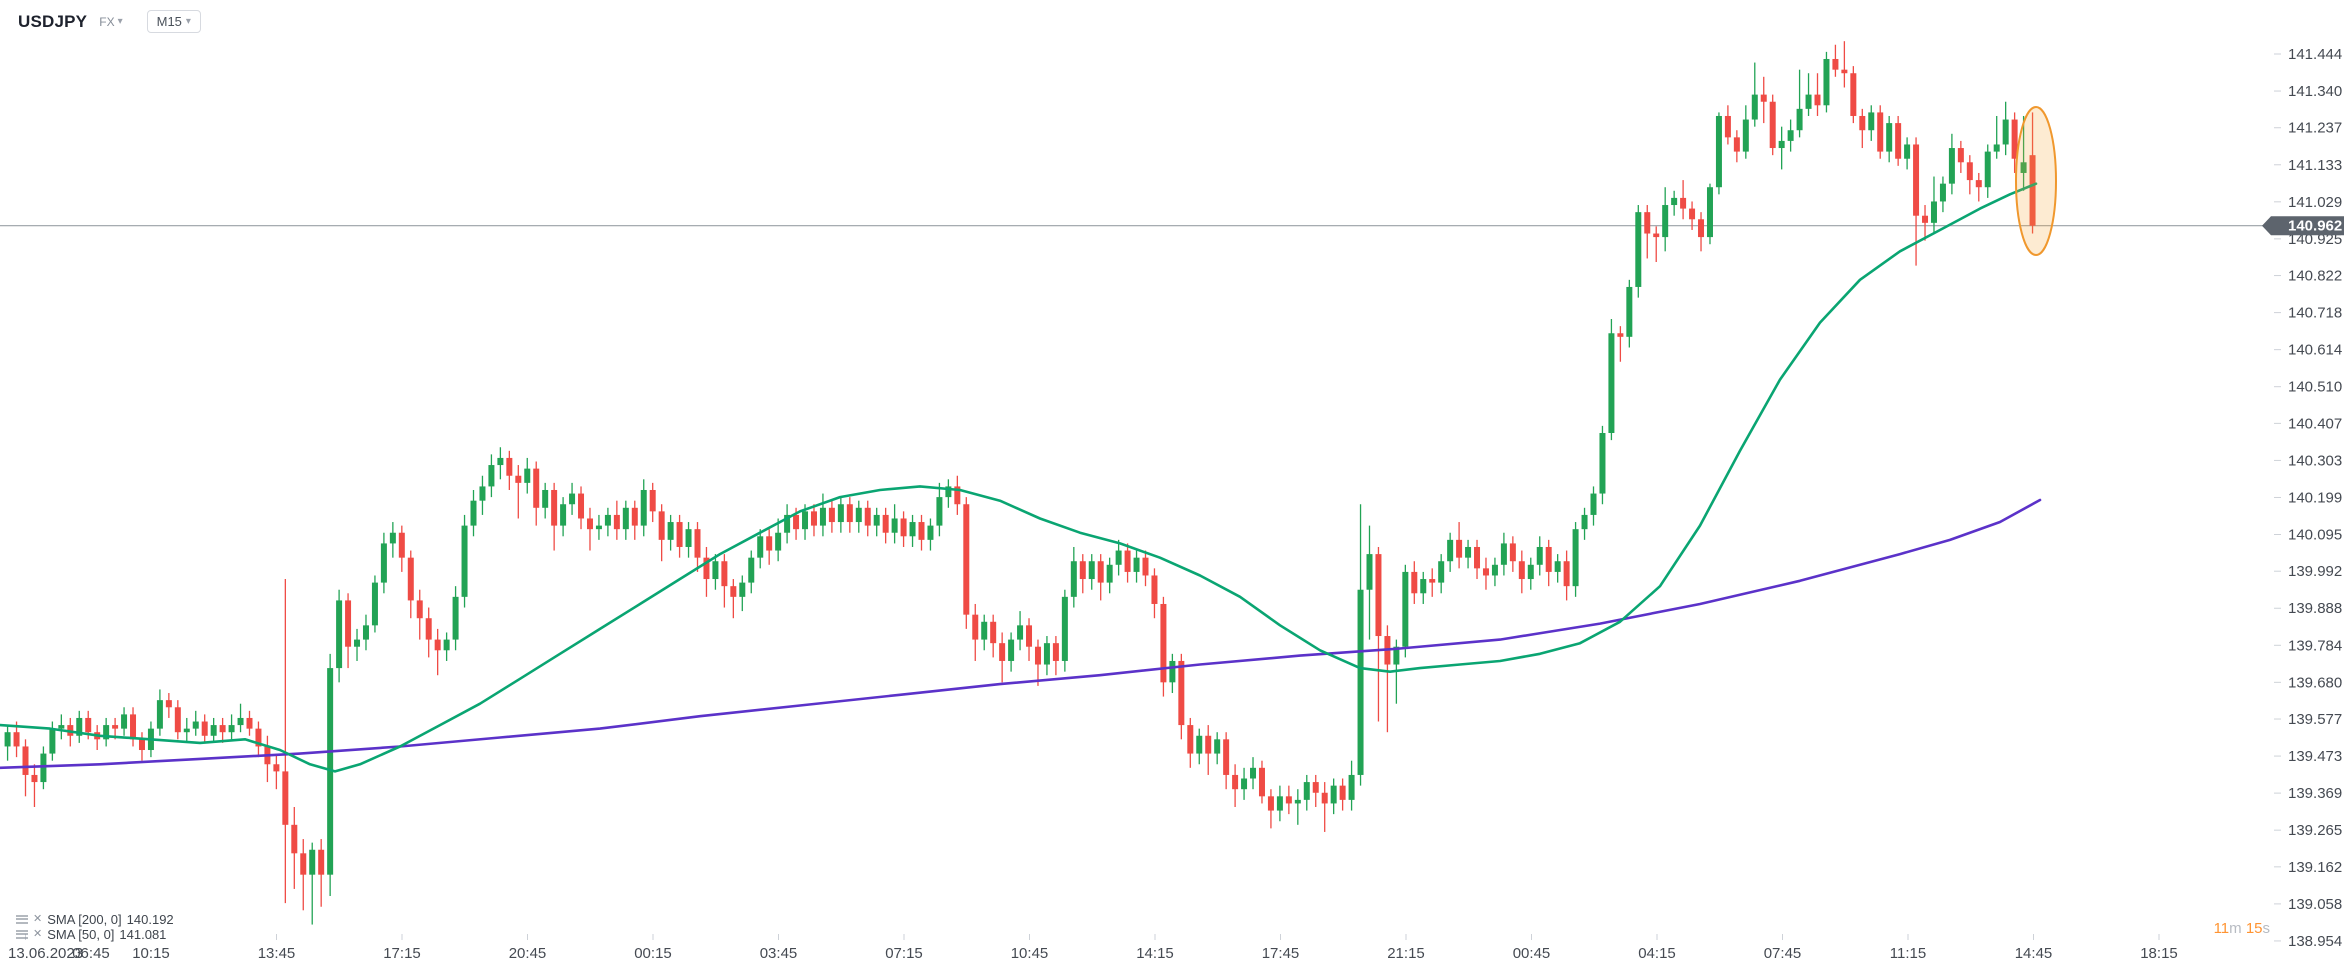 Image resolution: width=2346 pixels, height=968 pixels. Describe the element at coordinates (402, 953) in the screenshot. I see `time-axis-label: 17:15` at that location.